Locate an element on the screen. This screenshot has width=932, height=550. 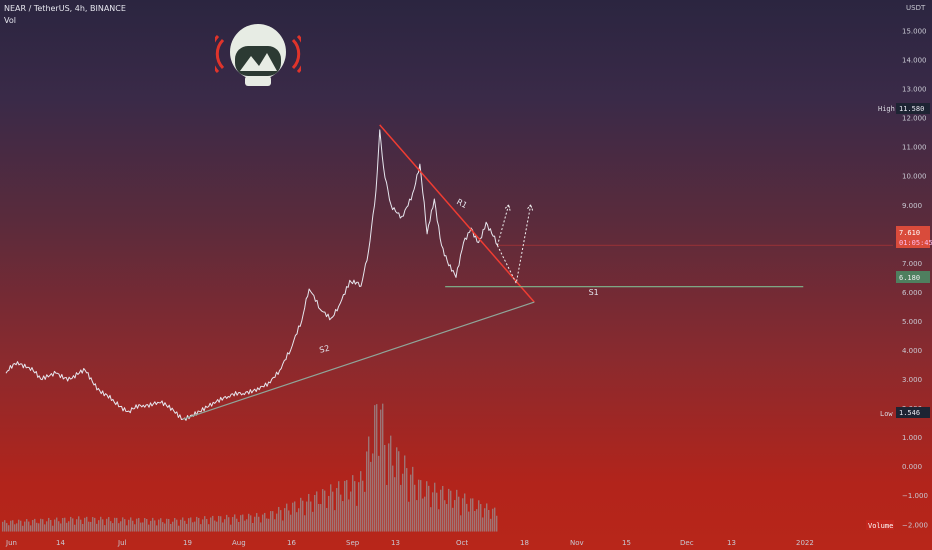
high-tag-label: High is located at coordinates (886, 109).